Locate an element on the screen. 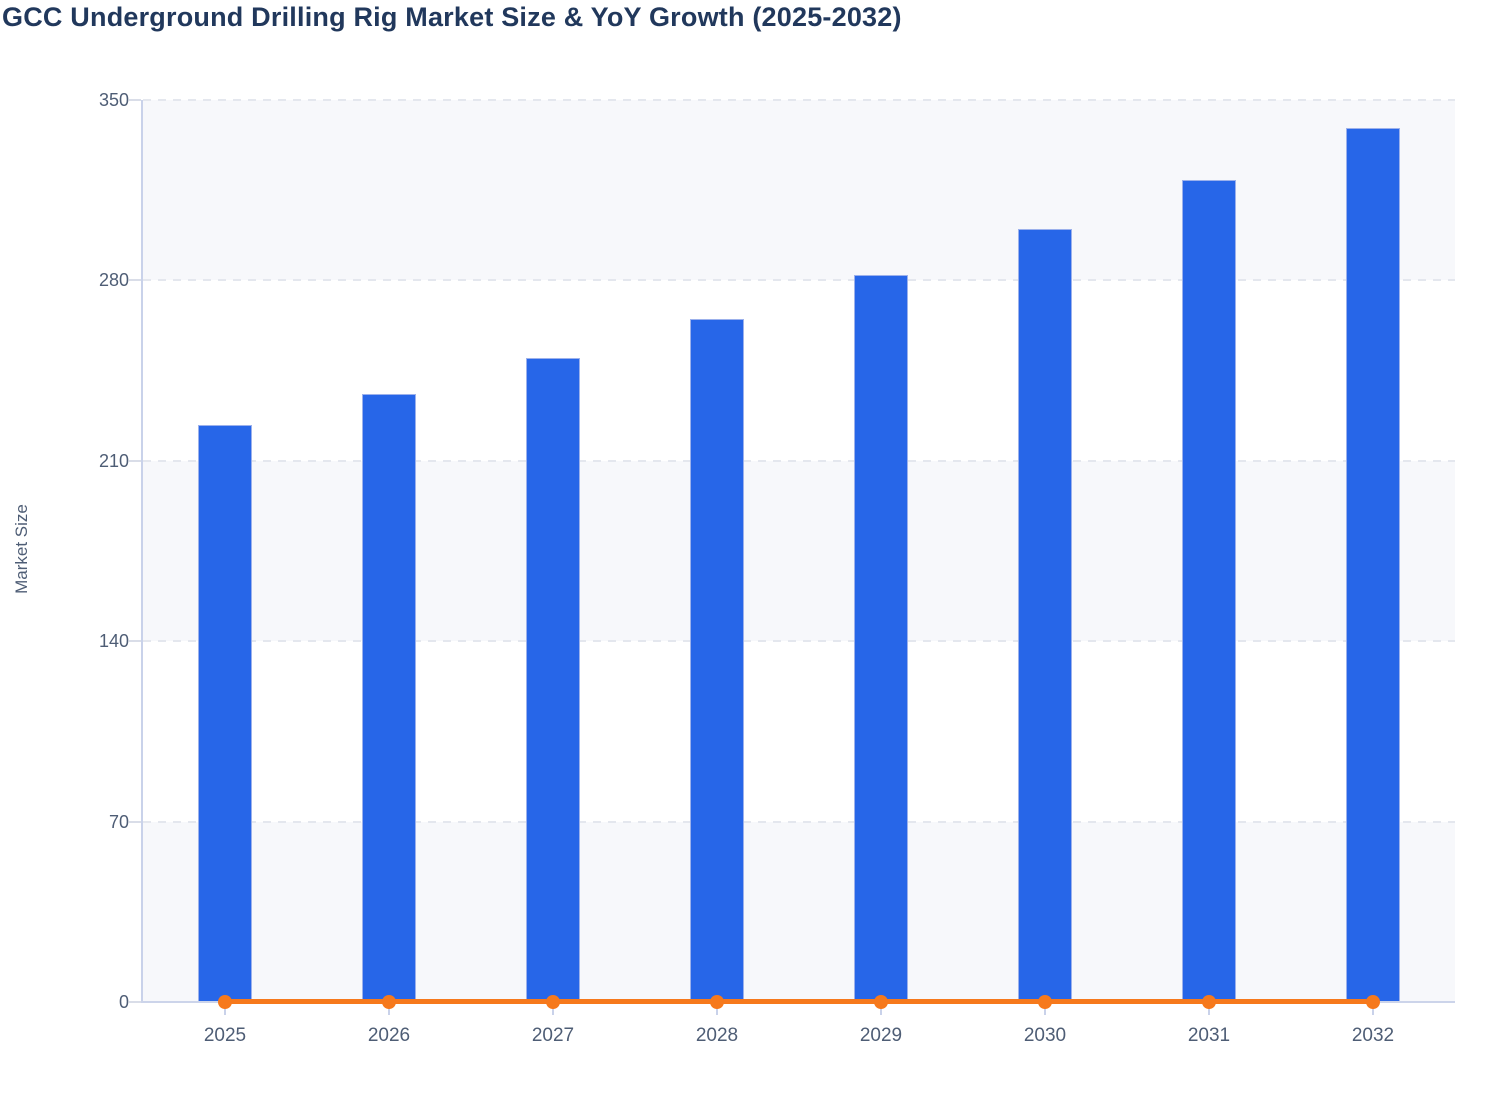 This screenshot has width=1508, height=1120. yoy-marker-2032 is located at coordinates (1373, 1002).